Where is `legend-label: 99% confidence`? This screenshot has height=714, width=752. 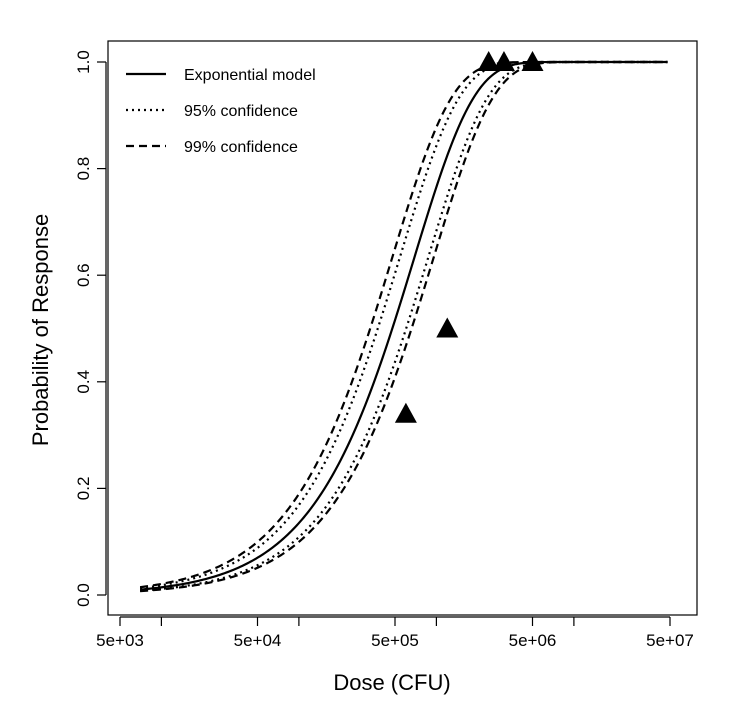 legend-label: 99% confidence is located at coordinates (241, 147).